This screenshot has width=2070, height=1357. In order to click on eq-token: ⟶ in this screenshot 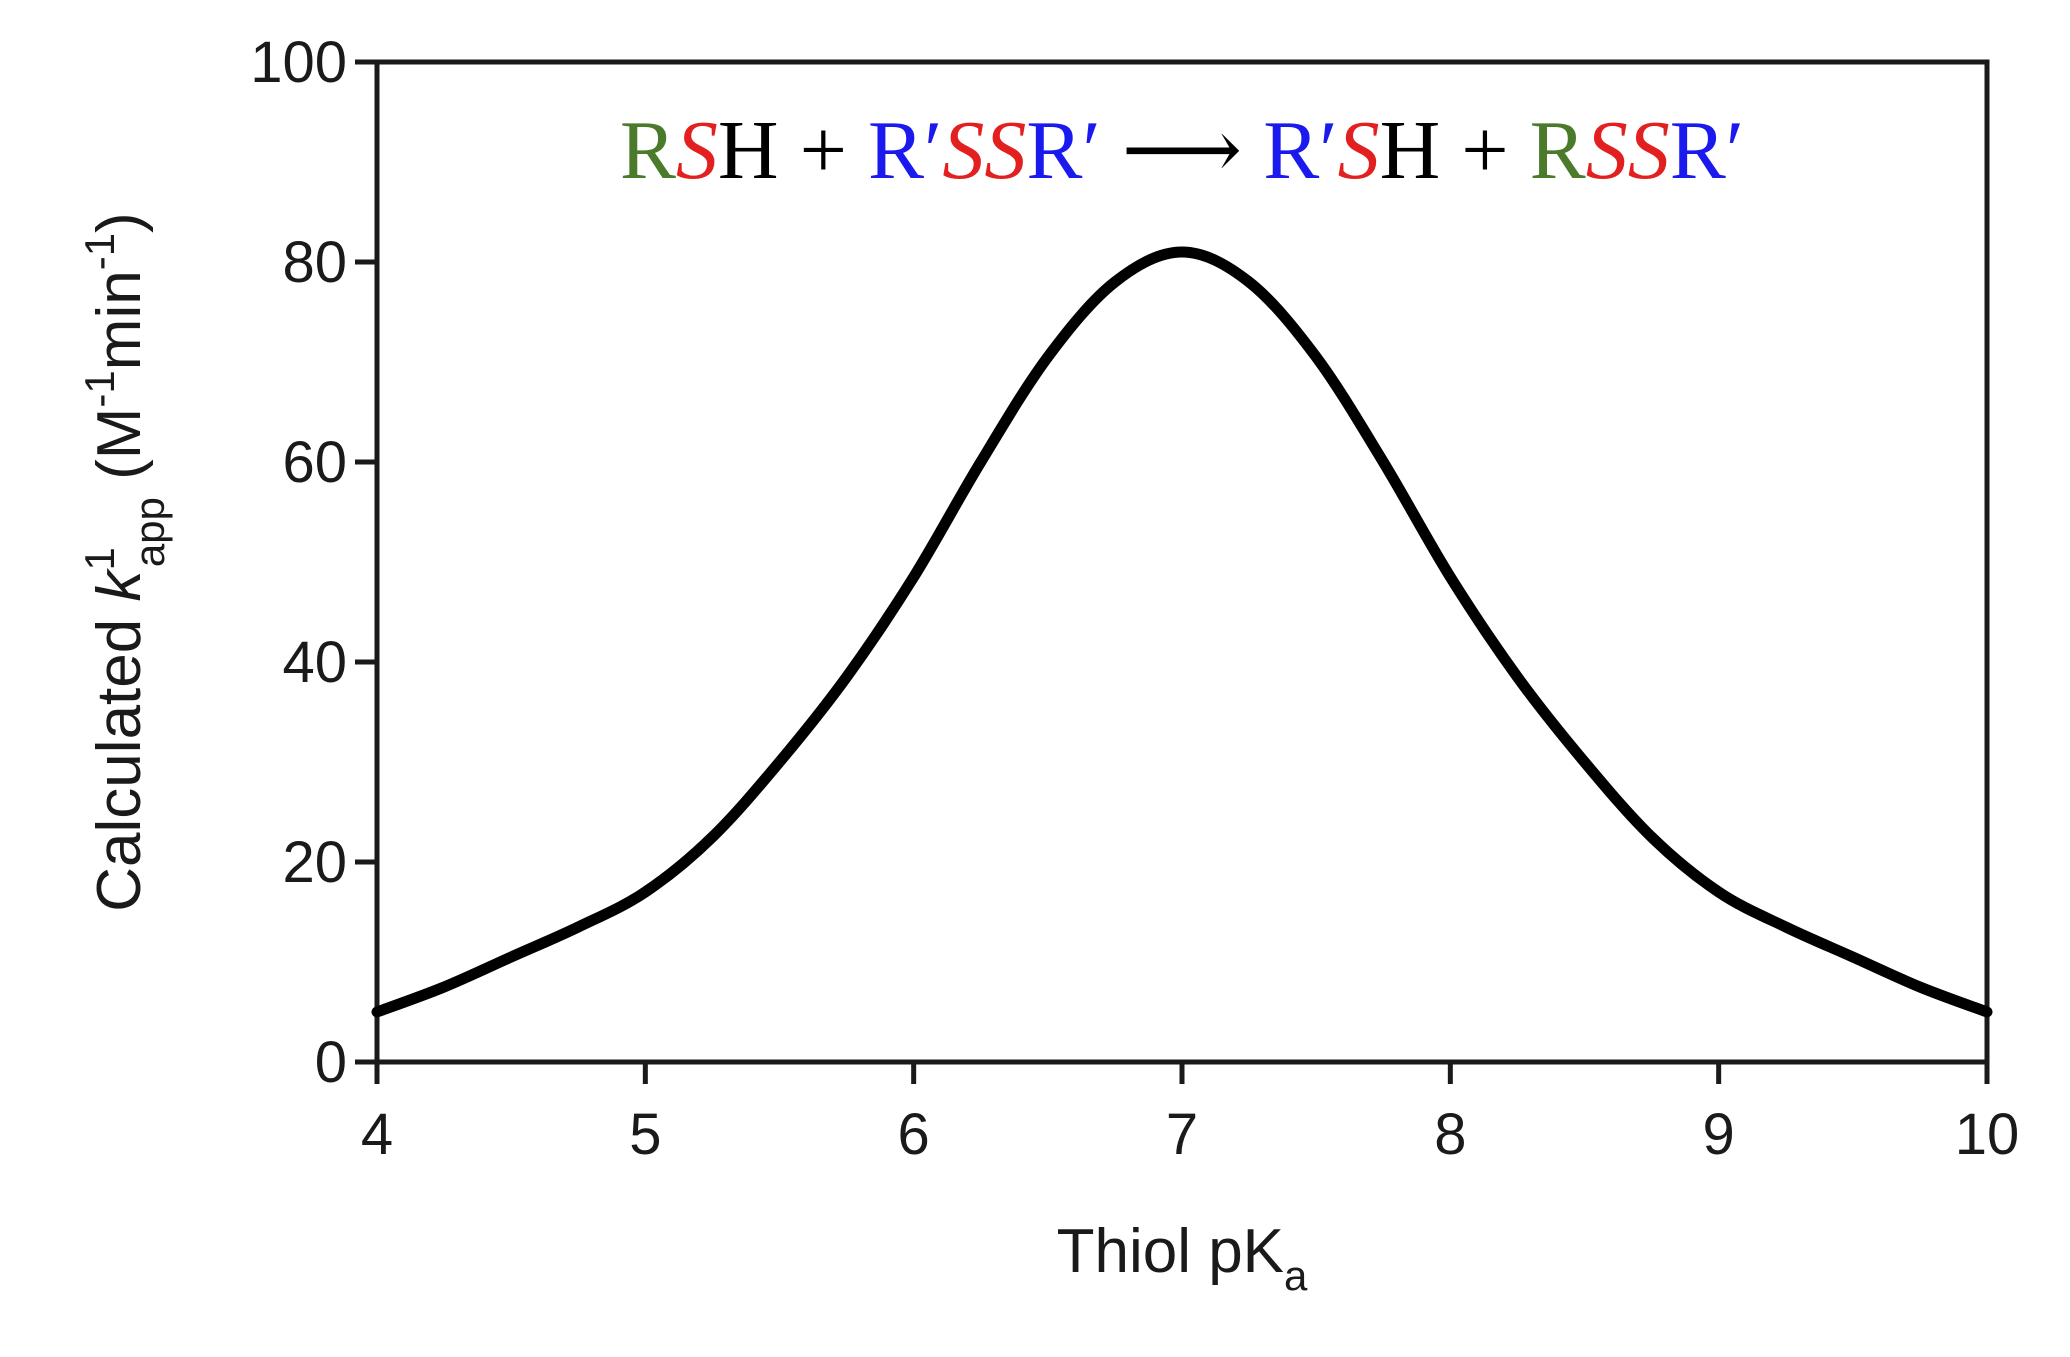, I will do `click(1182, 150)`.